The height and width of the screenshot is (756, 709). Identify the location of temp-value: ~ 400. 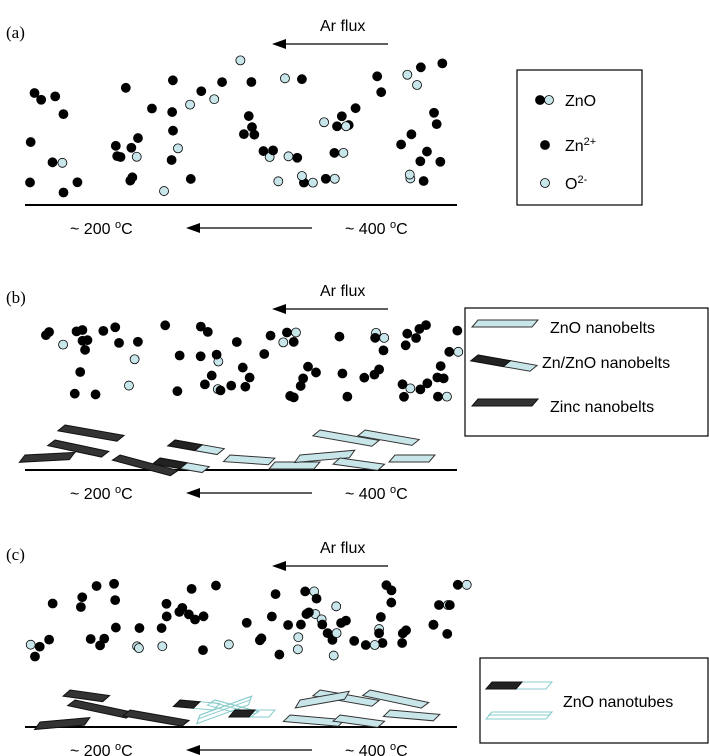
(367, 229).